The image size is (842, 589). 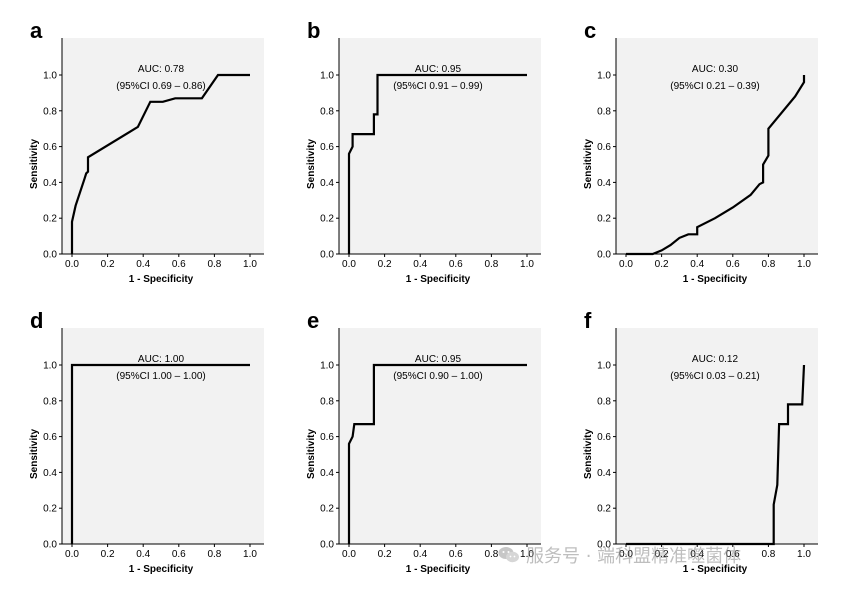 What do you see at coordinates (438, 86) in the screenshot?
I see `ci-label: (95%CI 0.91 – 0.99)` at bounding box center [438, 86].